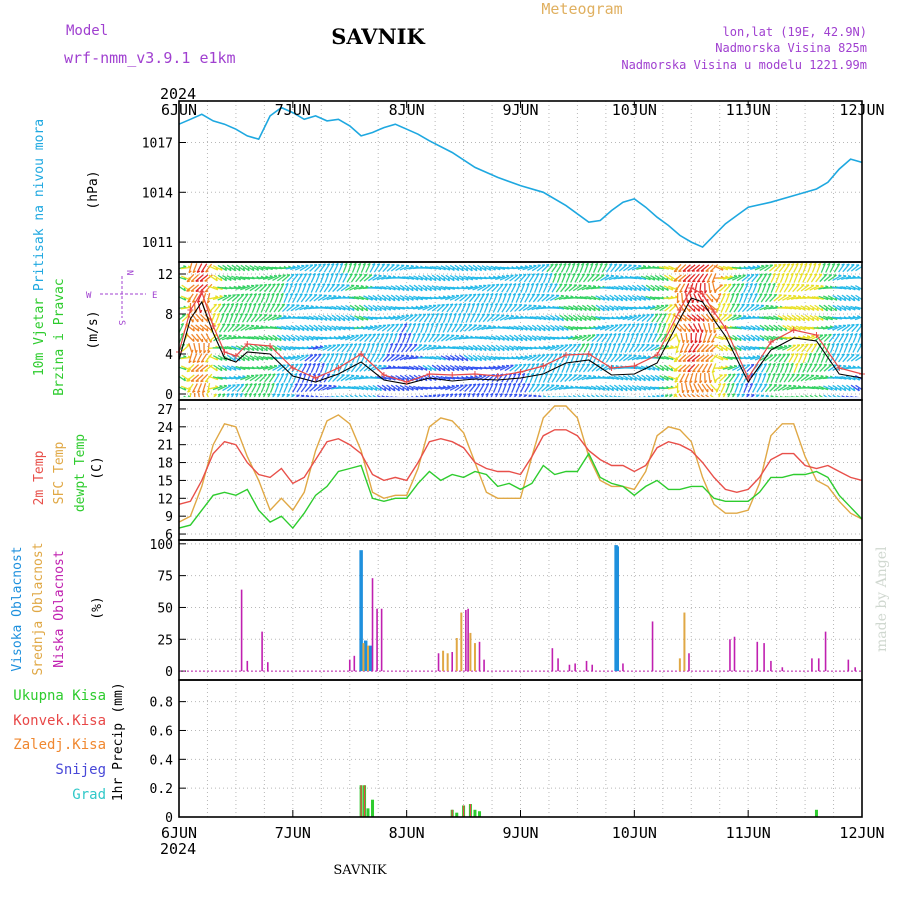  I want to click on cloud-high-bar, so click(361, 610).